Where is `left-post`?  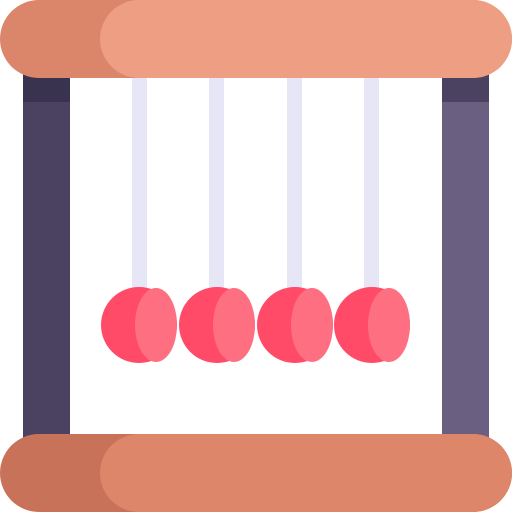
left-post is located at coordinates (46, 260).